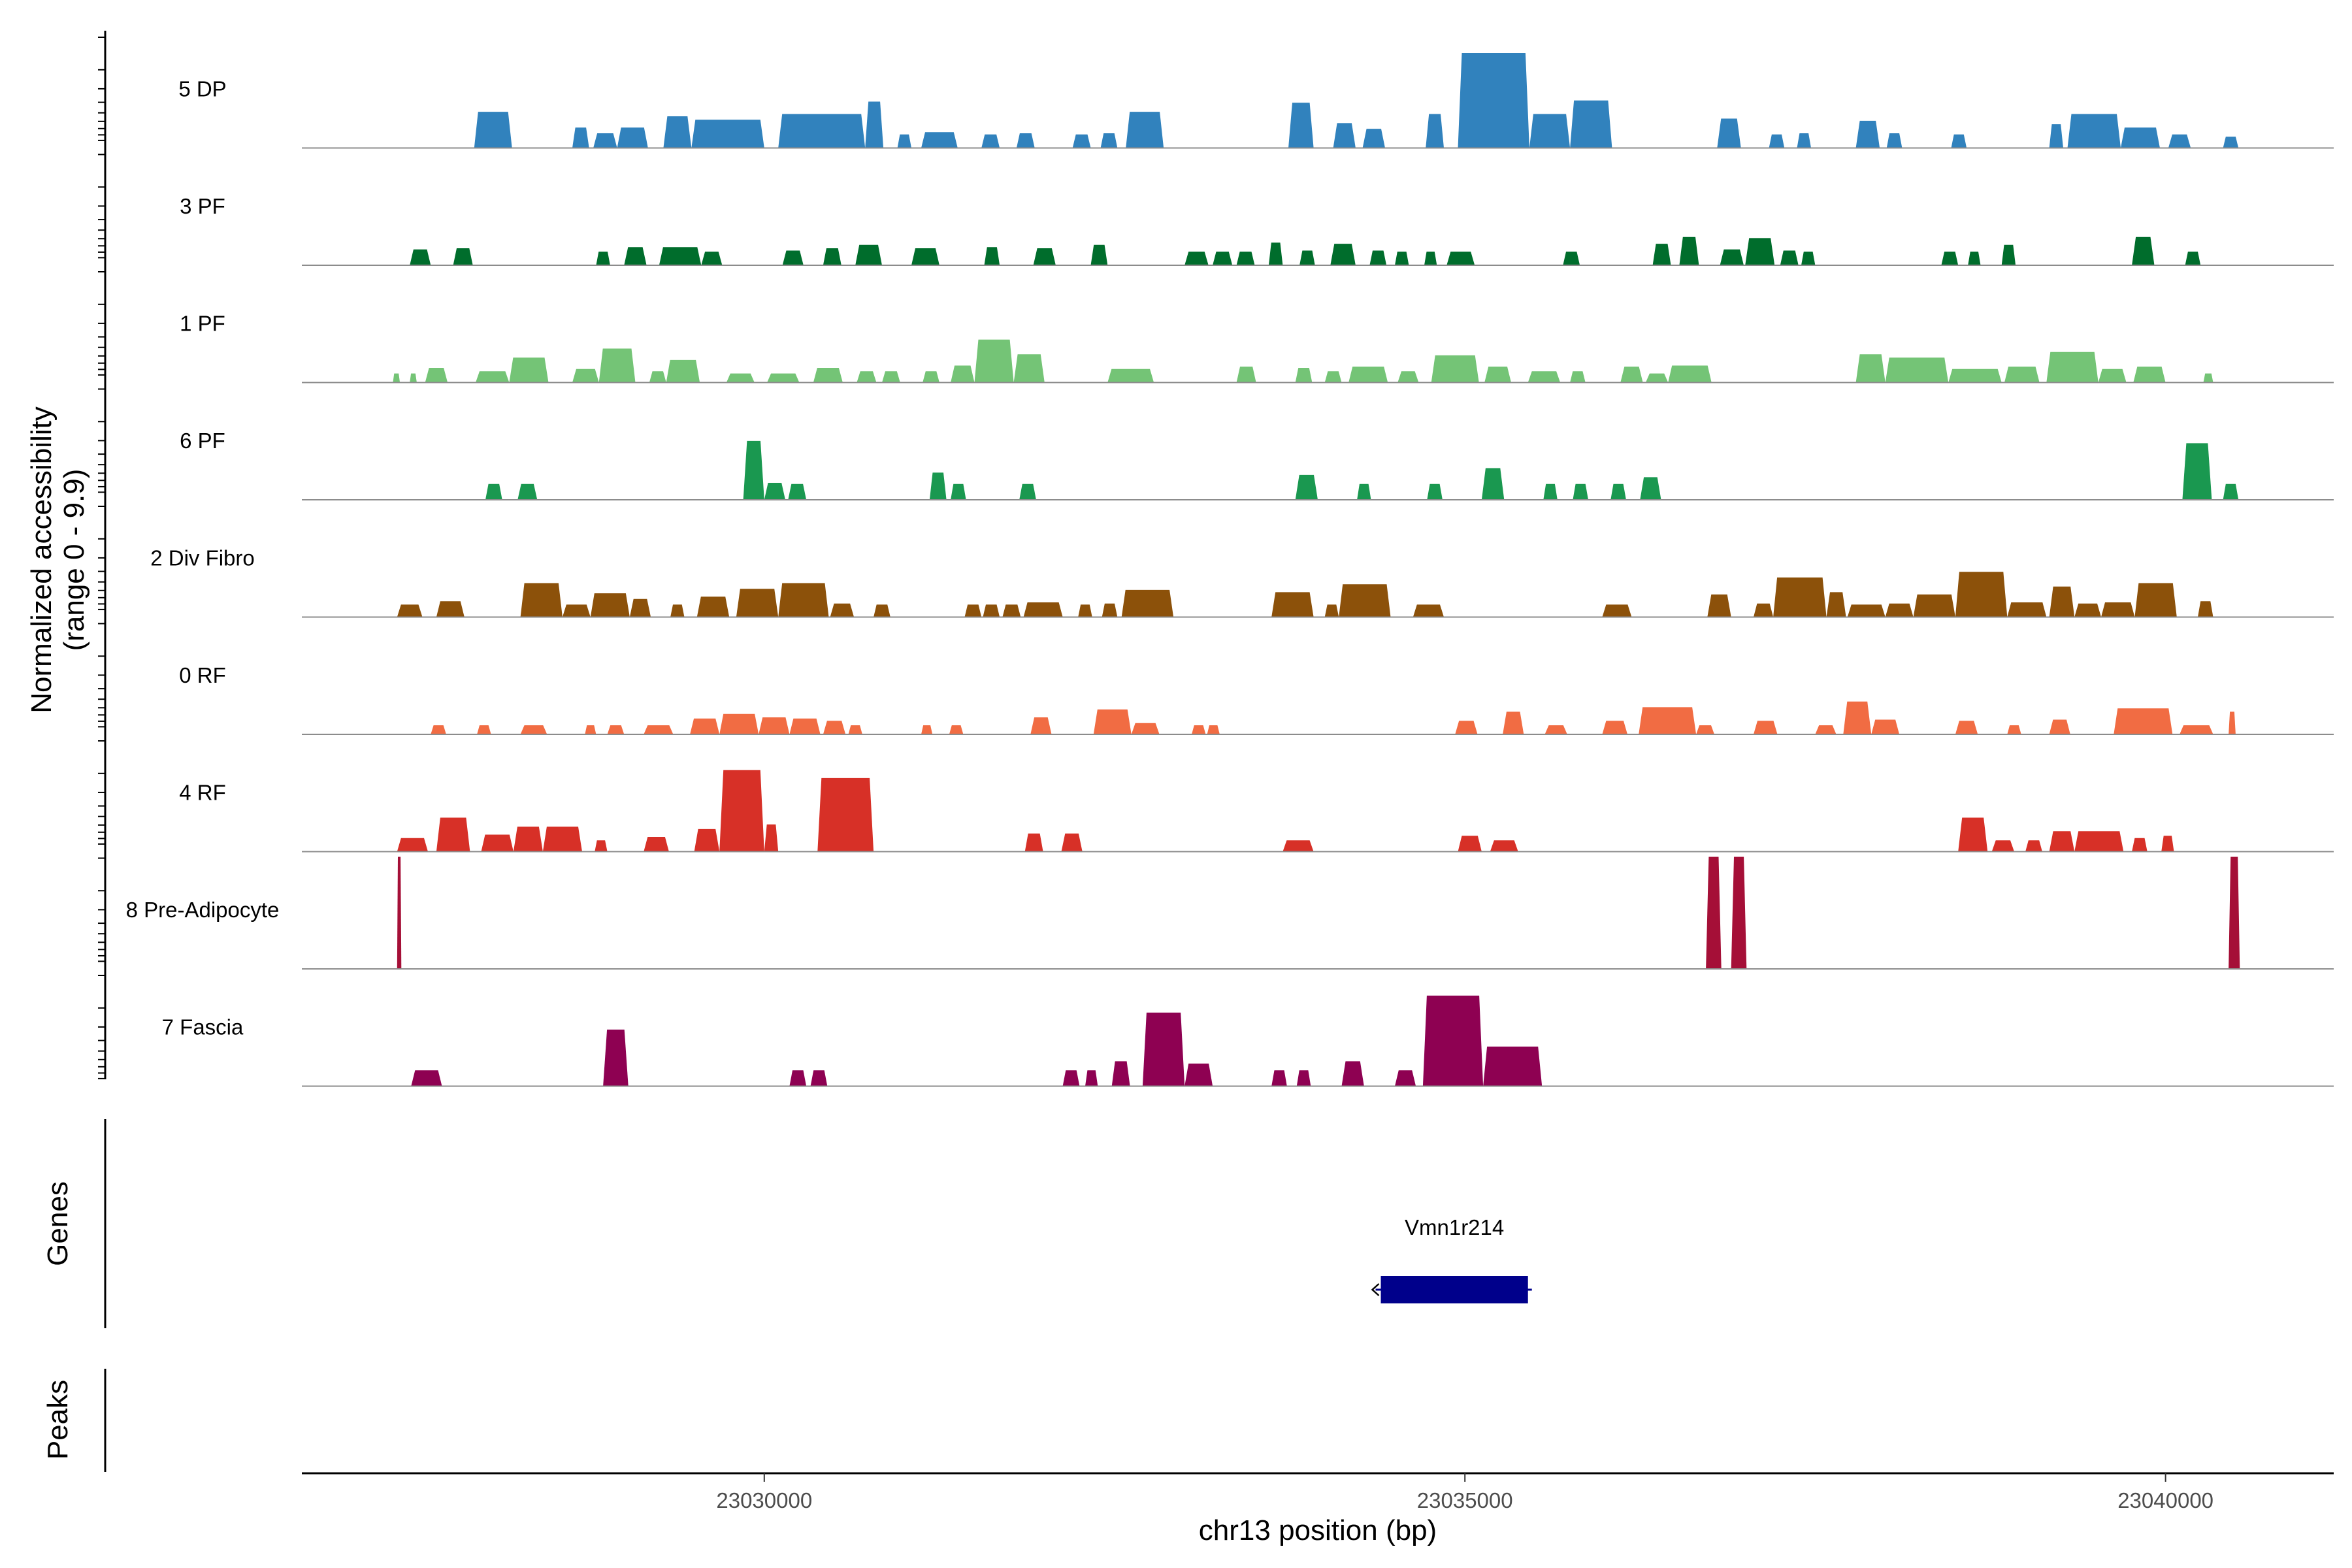 The image size is (2352, 1568). I want to click on track-5-dp: 5 DP, so click(1256, 101).